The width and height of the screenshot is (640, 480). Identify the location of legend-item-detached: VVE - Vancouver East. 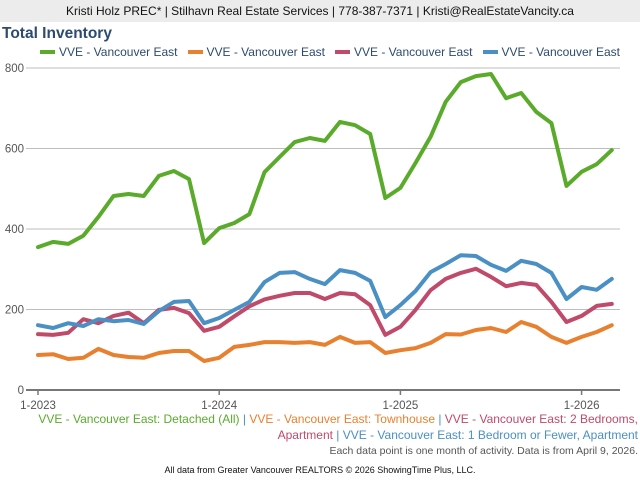
(109, 52).